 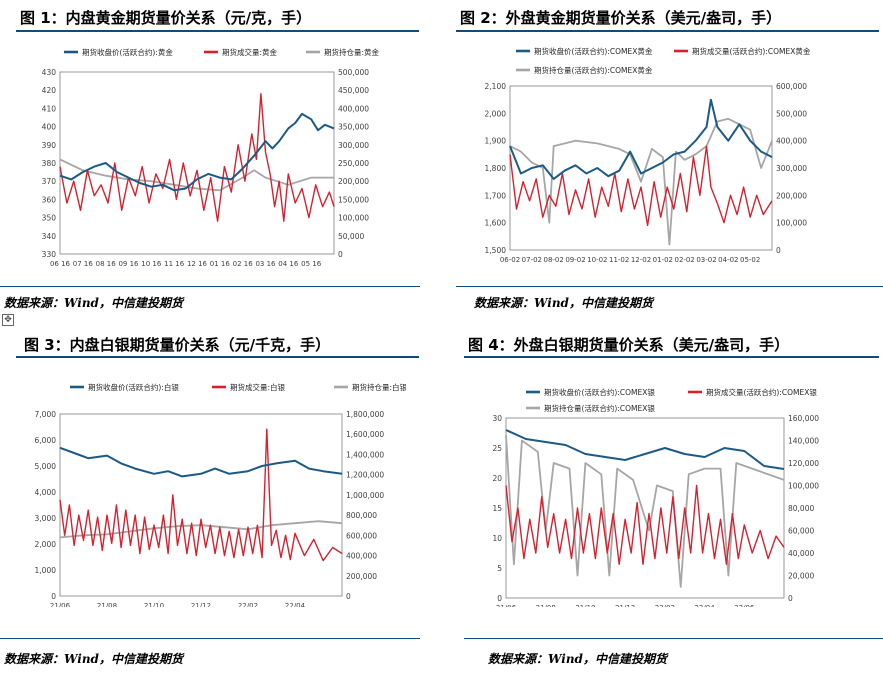 What do you see at coordinates (803, 418) in the screenshot?
I see `y2-tick-label: 160,000` at bounding box center [803, 418].